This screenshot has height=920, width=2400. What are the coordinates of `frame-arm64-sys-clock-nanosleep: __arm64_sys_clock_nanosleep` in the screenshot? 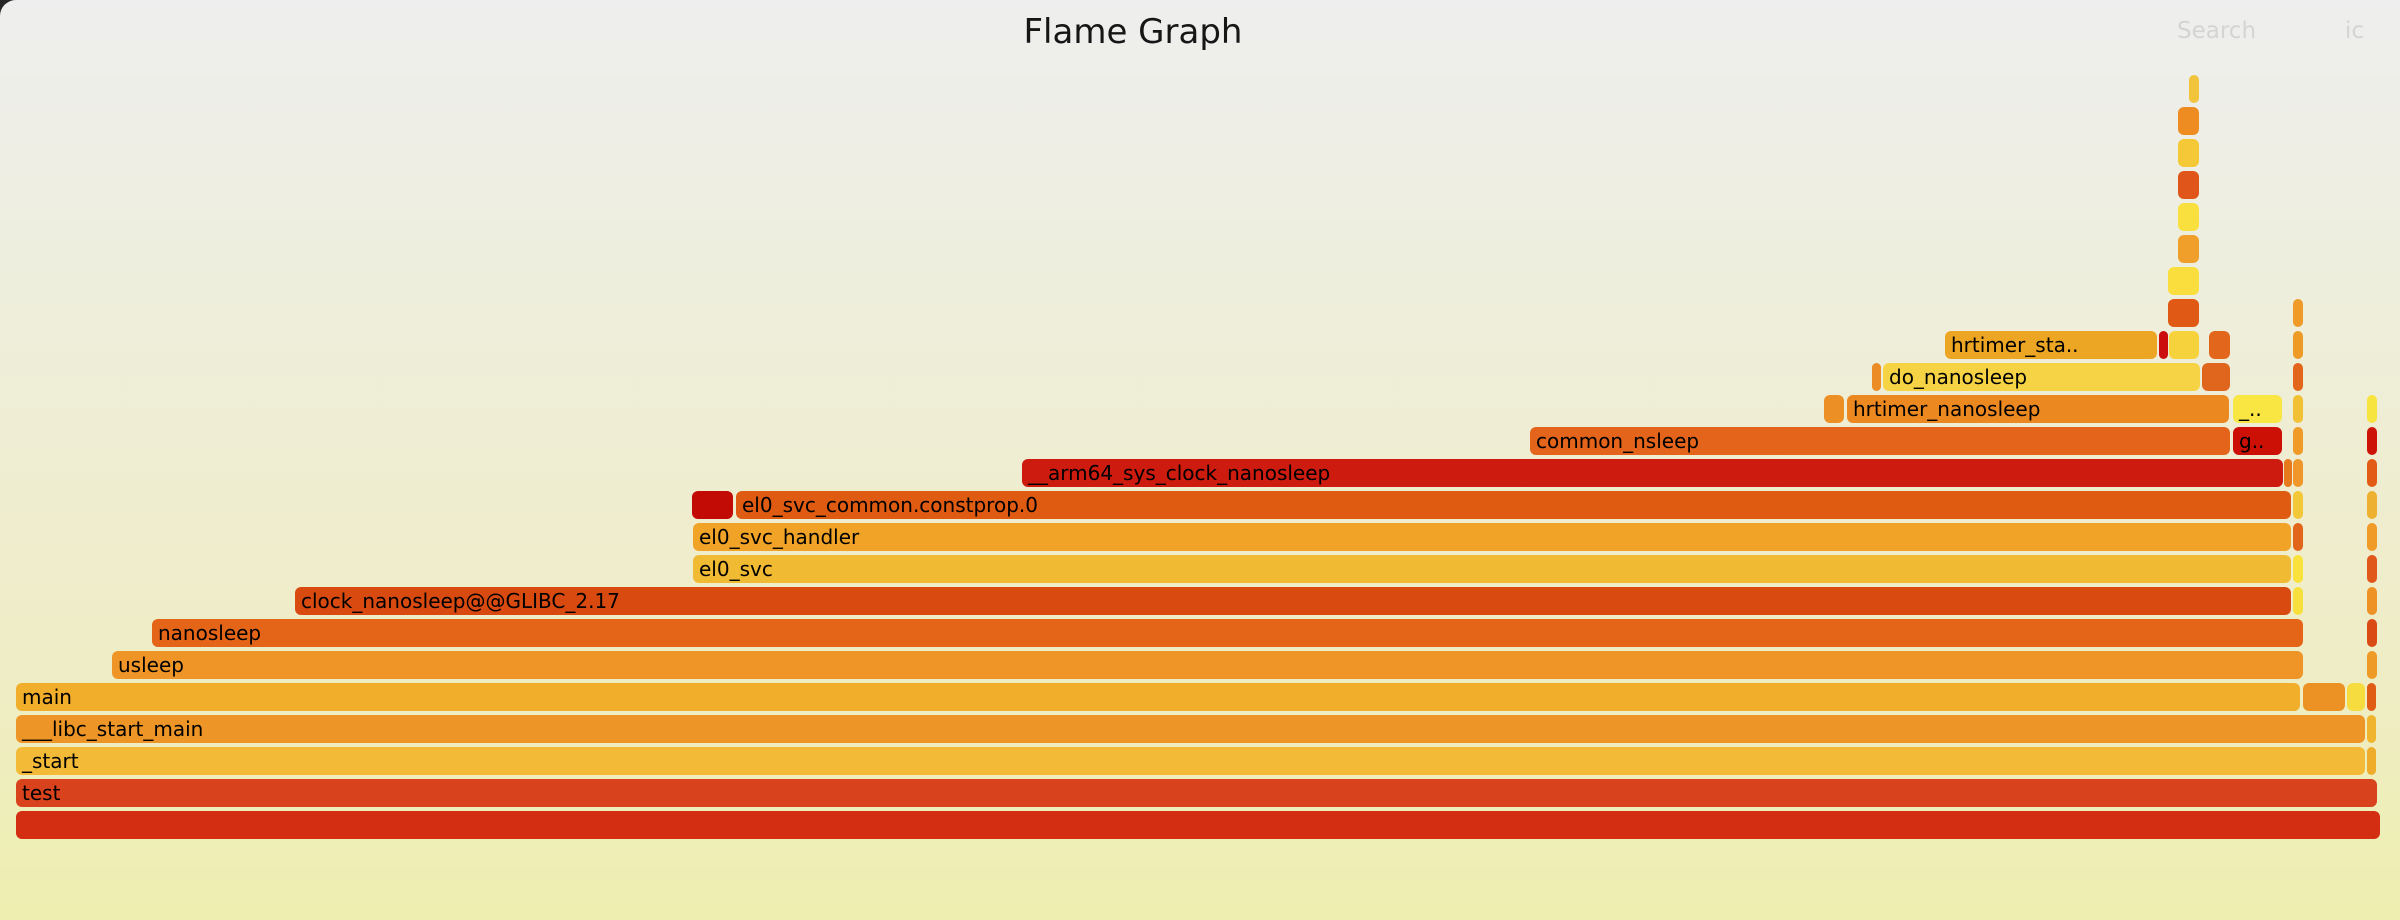 It's located at (1652, 473).